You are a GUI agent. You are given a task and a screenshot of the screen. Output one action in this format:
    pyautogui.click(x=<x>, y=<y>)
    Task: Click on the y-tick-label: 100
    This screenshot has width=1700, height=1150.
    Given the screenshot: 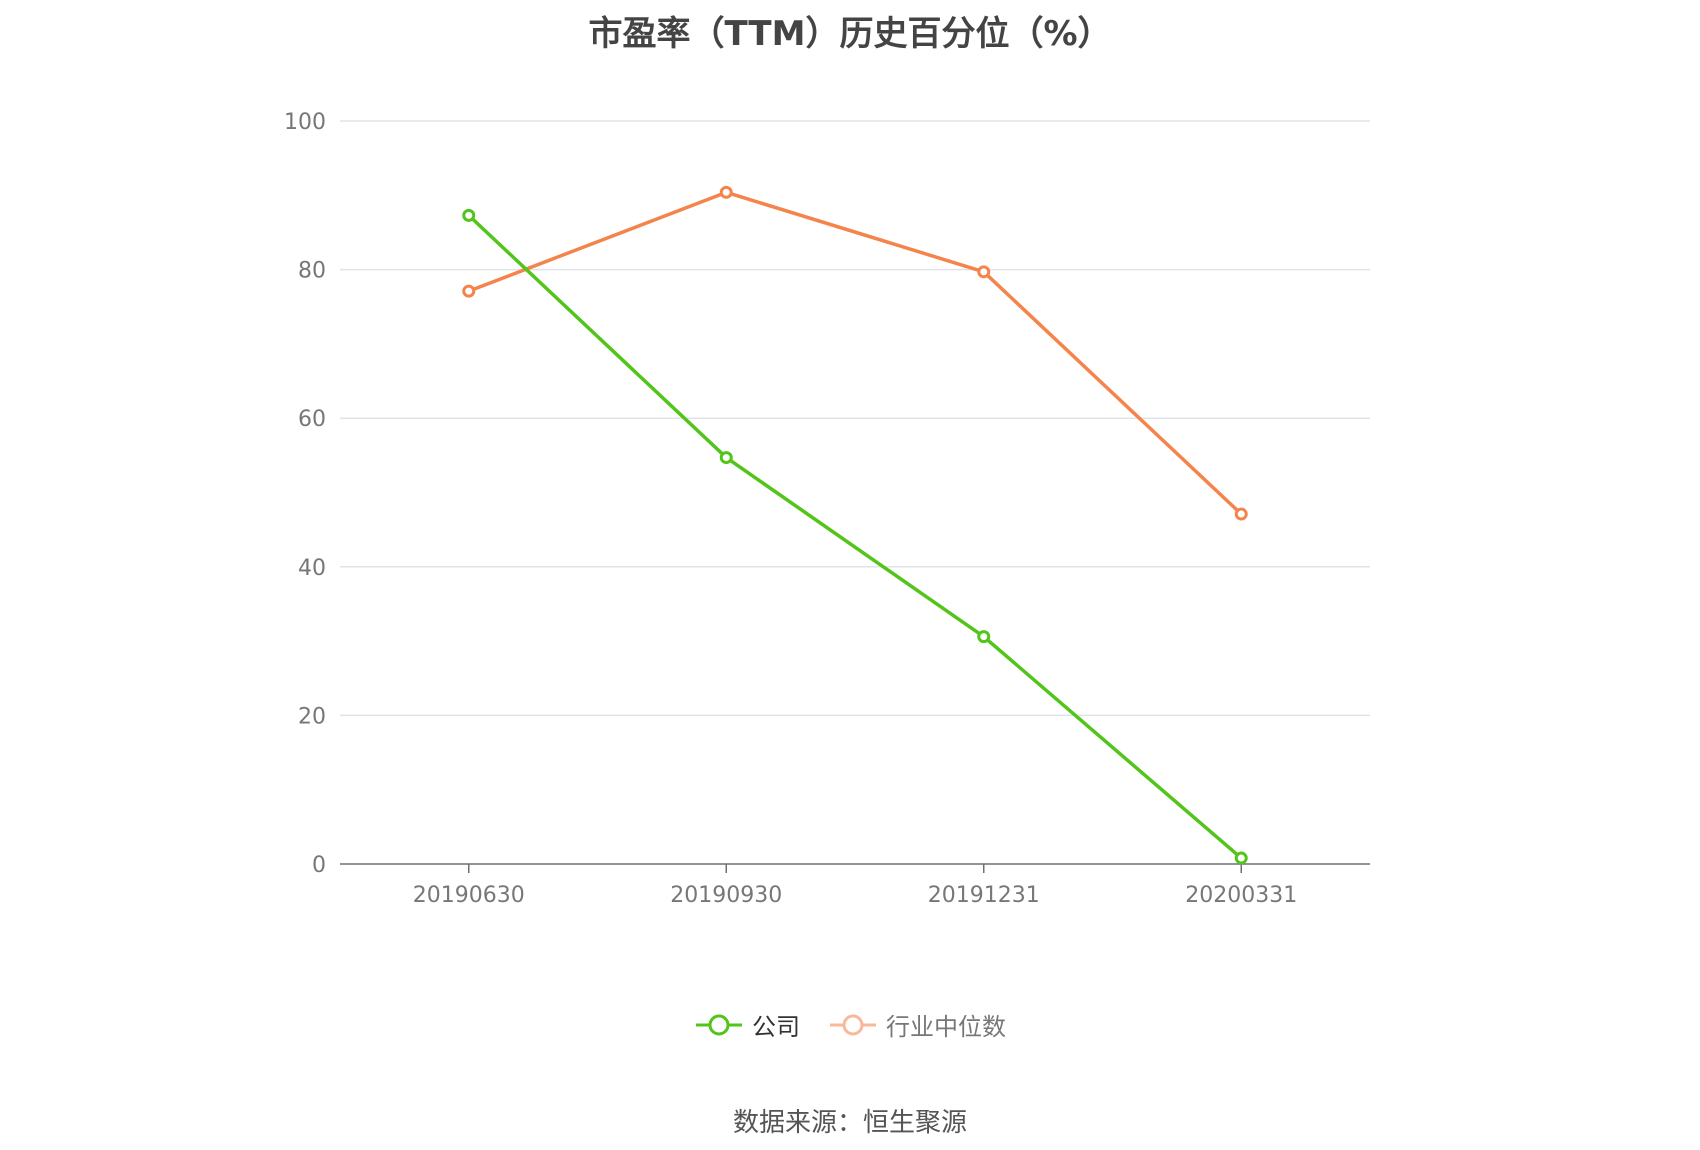 What is the action you would take?
    pyautogui.click(x=305, y=122)
    